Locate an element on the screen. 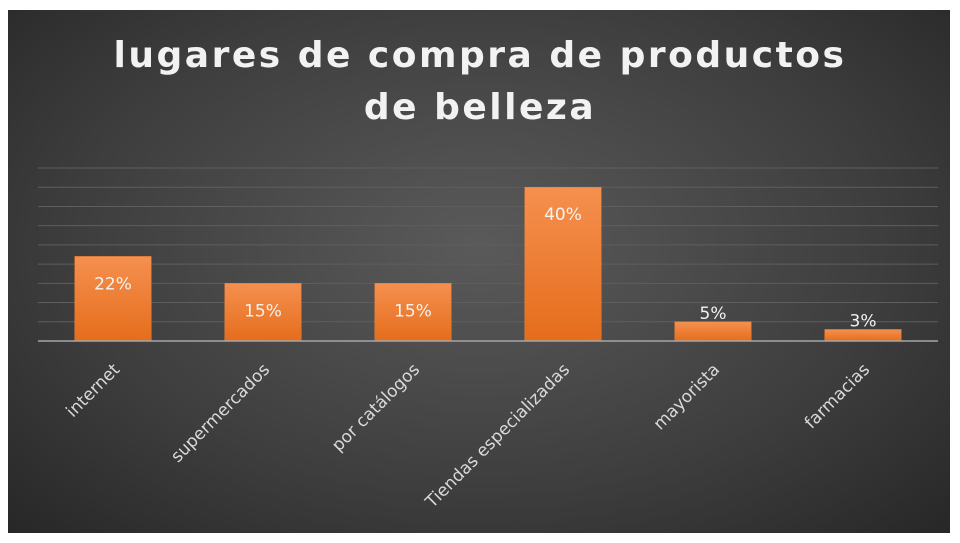  x-tick-label: supermercados is located at coordinates (220, 413).